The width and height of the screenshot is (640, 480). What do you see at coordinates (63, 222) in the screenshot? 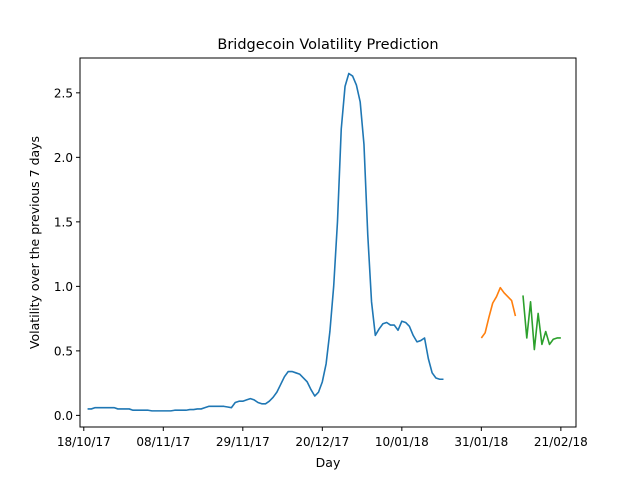
I see `y-tick-label: 1.5` at bounding box center [63, 222].